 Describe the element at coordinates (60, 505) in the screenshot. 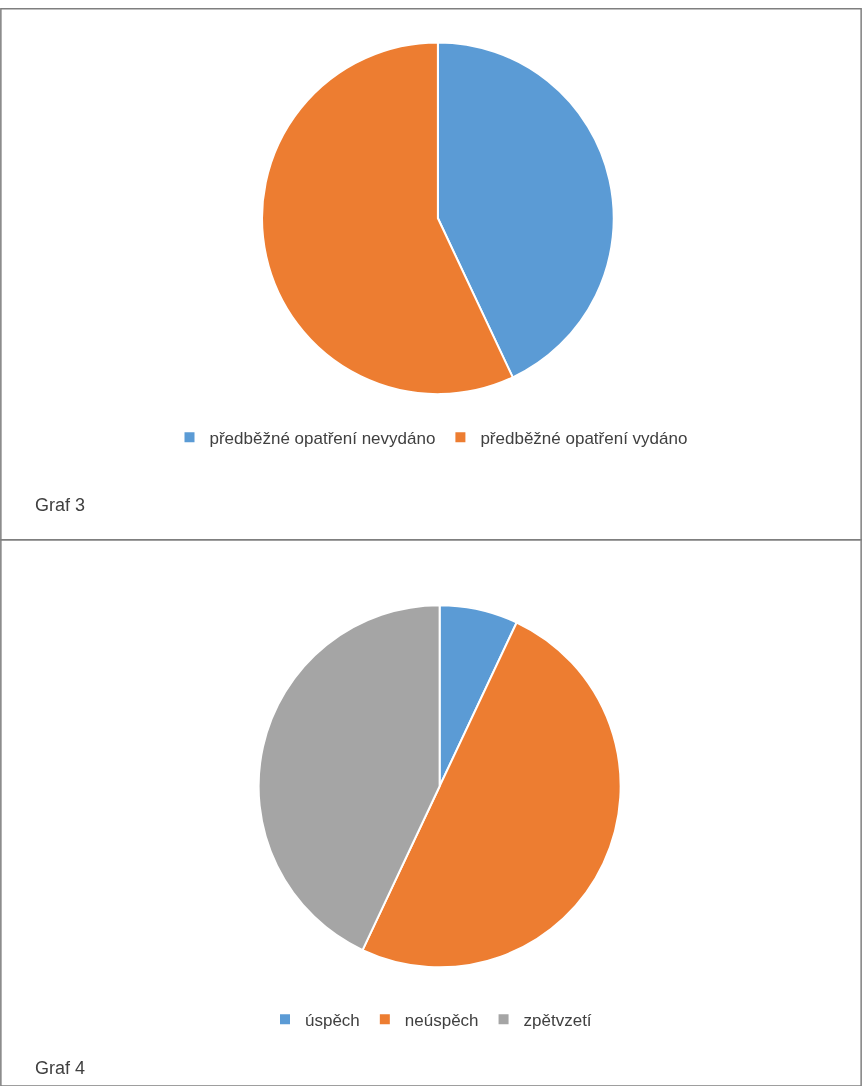

I see `text: Graf 3` at that location.